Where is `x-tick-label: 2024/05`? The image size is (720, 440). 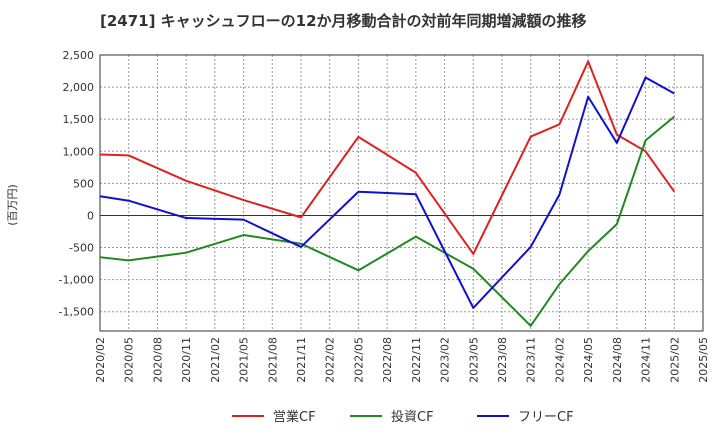 x-tick-label: 2024/05 is located at coordinates (588, 360).